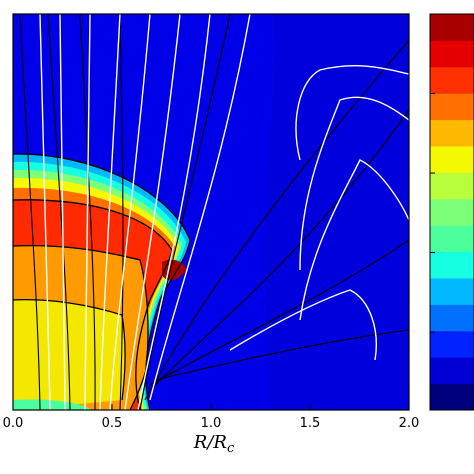 This screenshot has height=474, width=474. What do you see at coordinates (409, 423) in the screenshot?
I see `x-tick-label: 2.0` at bounding box center [409, 423].